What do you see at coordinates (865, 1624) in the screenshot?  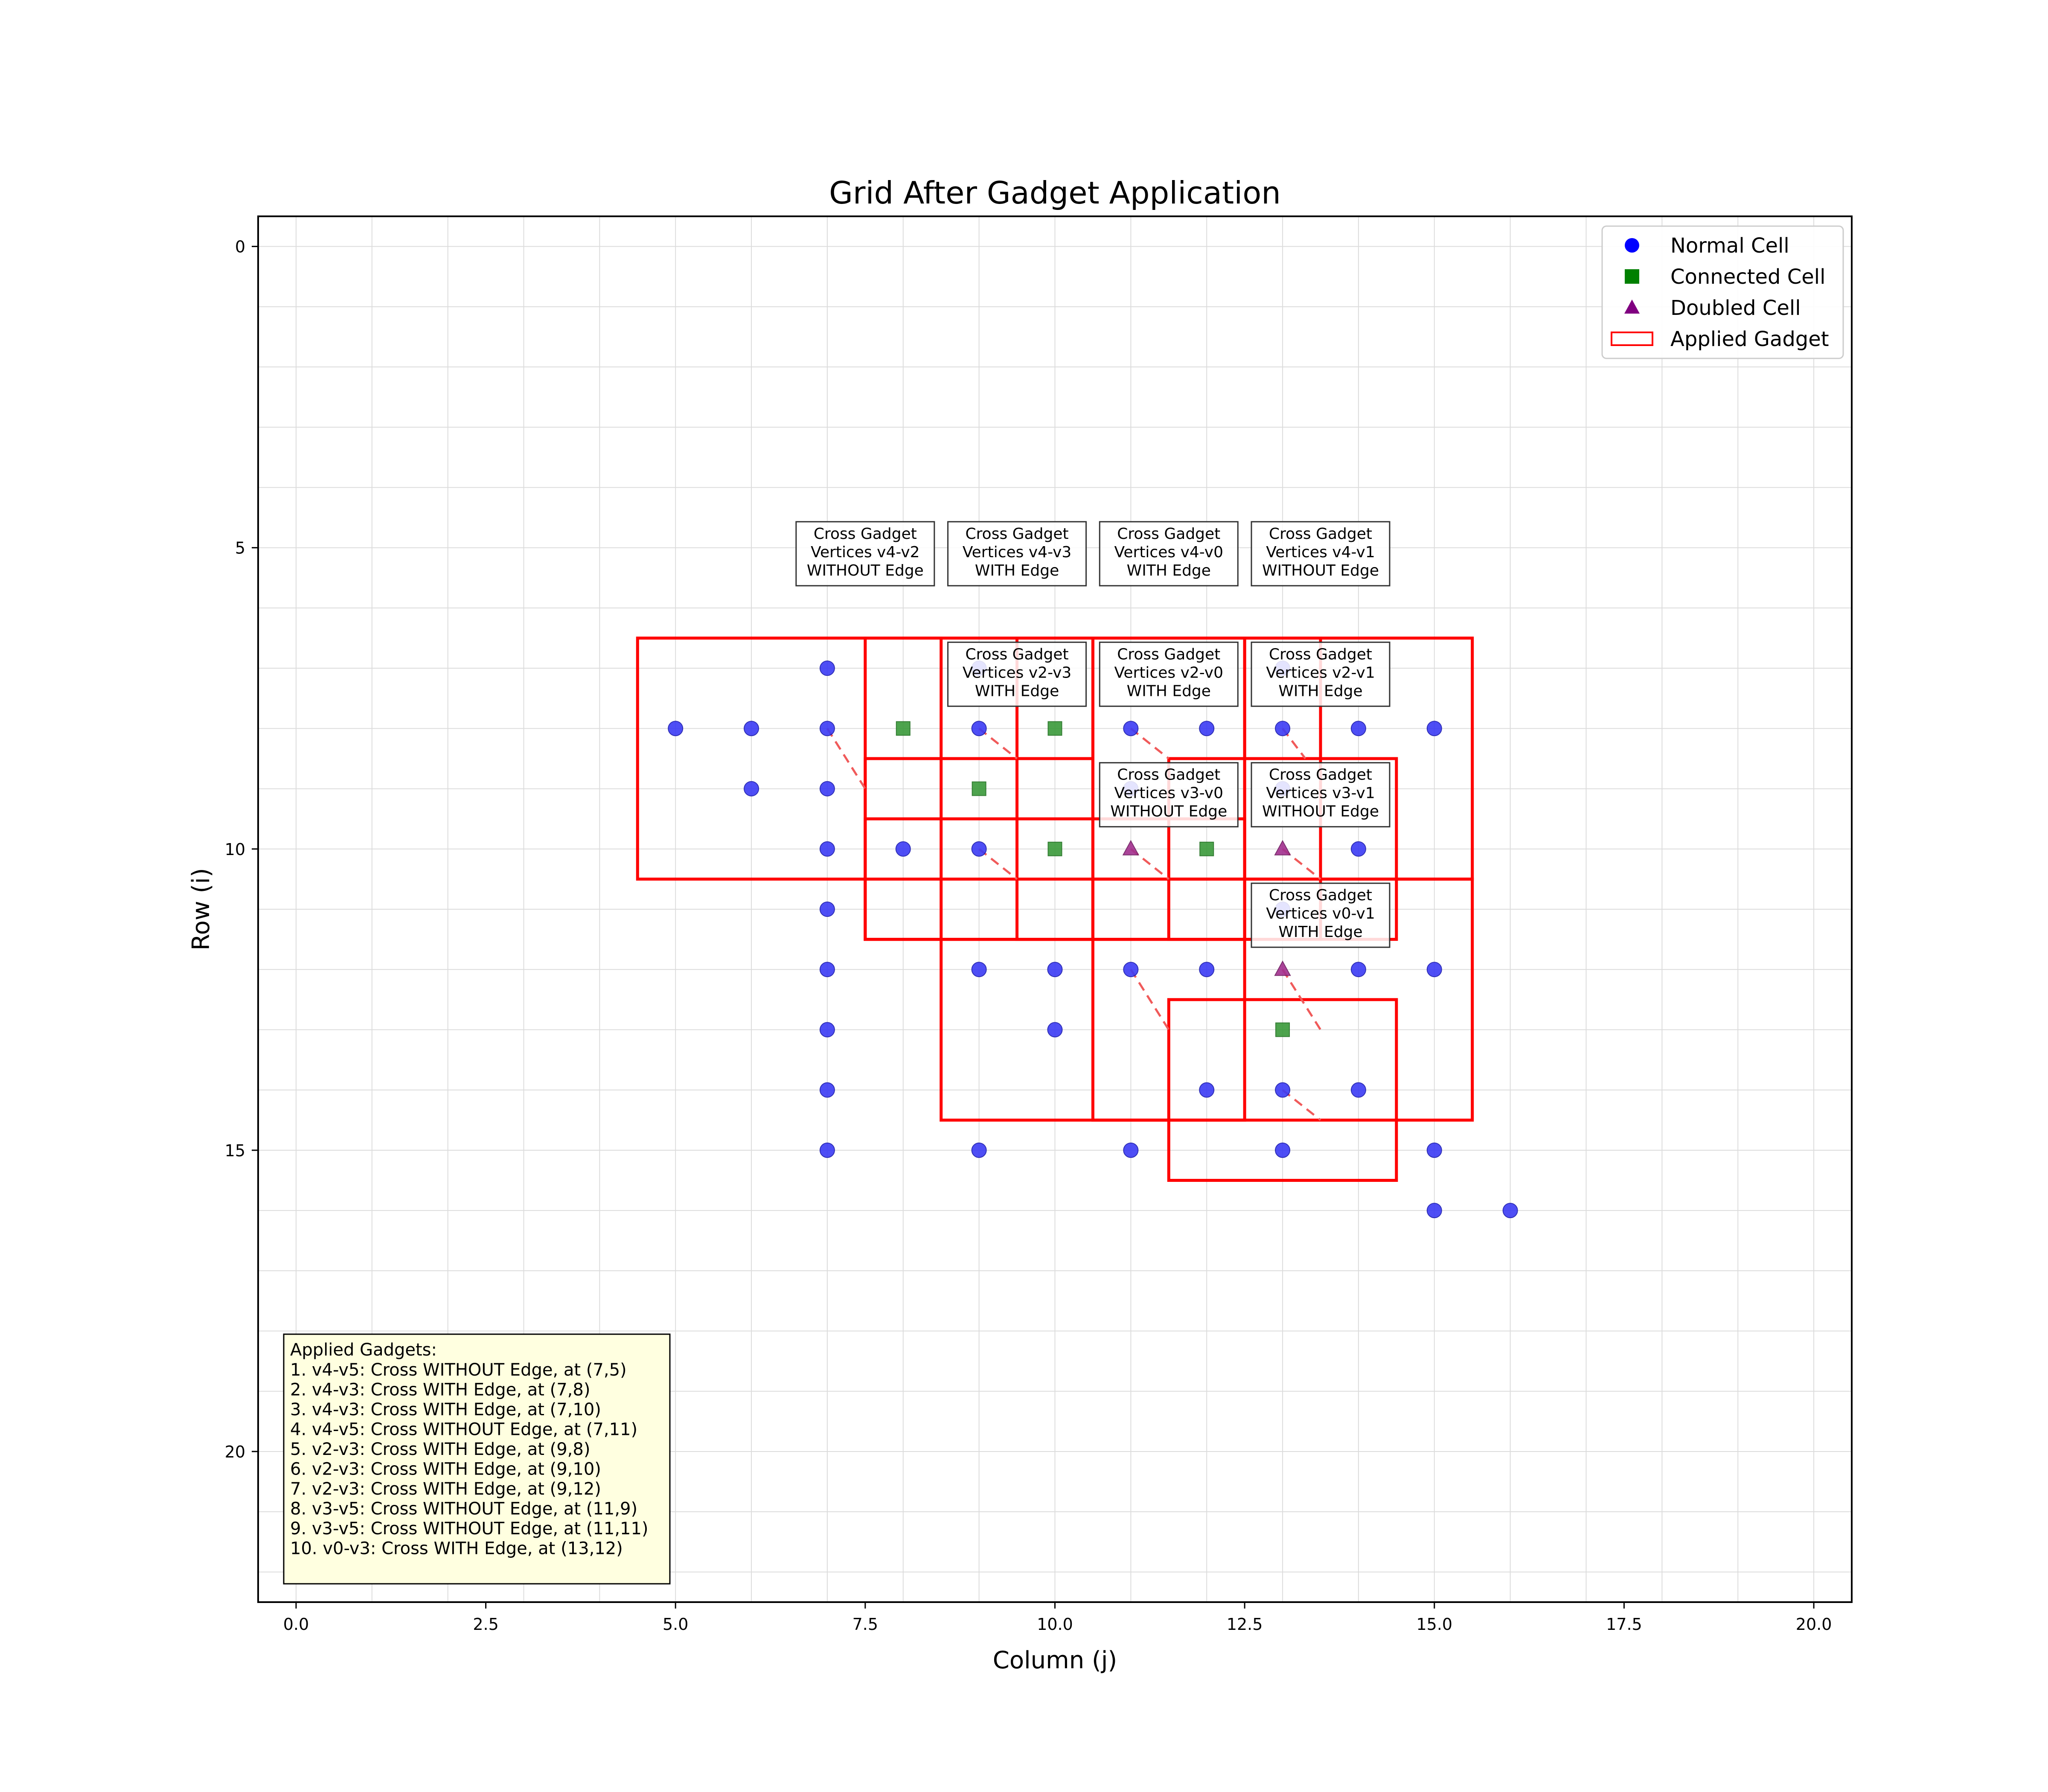 I see `x-tick-label: 7.5` at bounding box center [865, 1624].